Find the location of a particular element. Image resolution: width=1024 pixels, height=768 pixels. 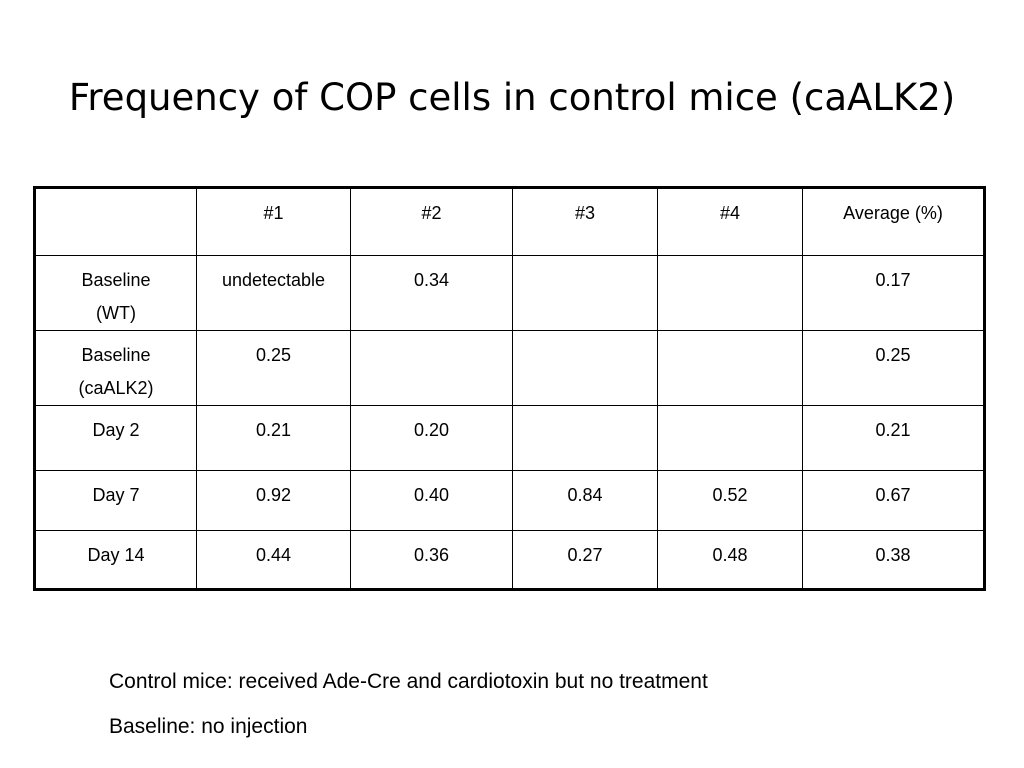

table-cell: 0.40 is located at coordinates (431, 500).